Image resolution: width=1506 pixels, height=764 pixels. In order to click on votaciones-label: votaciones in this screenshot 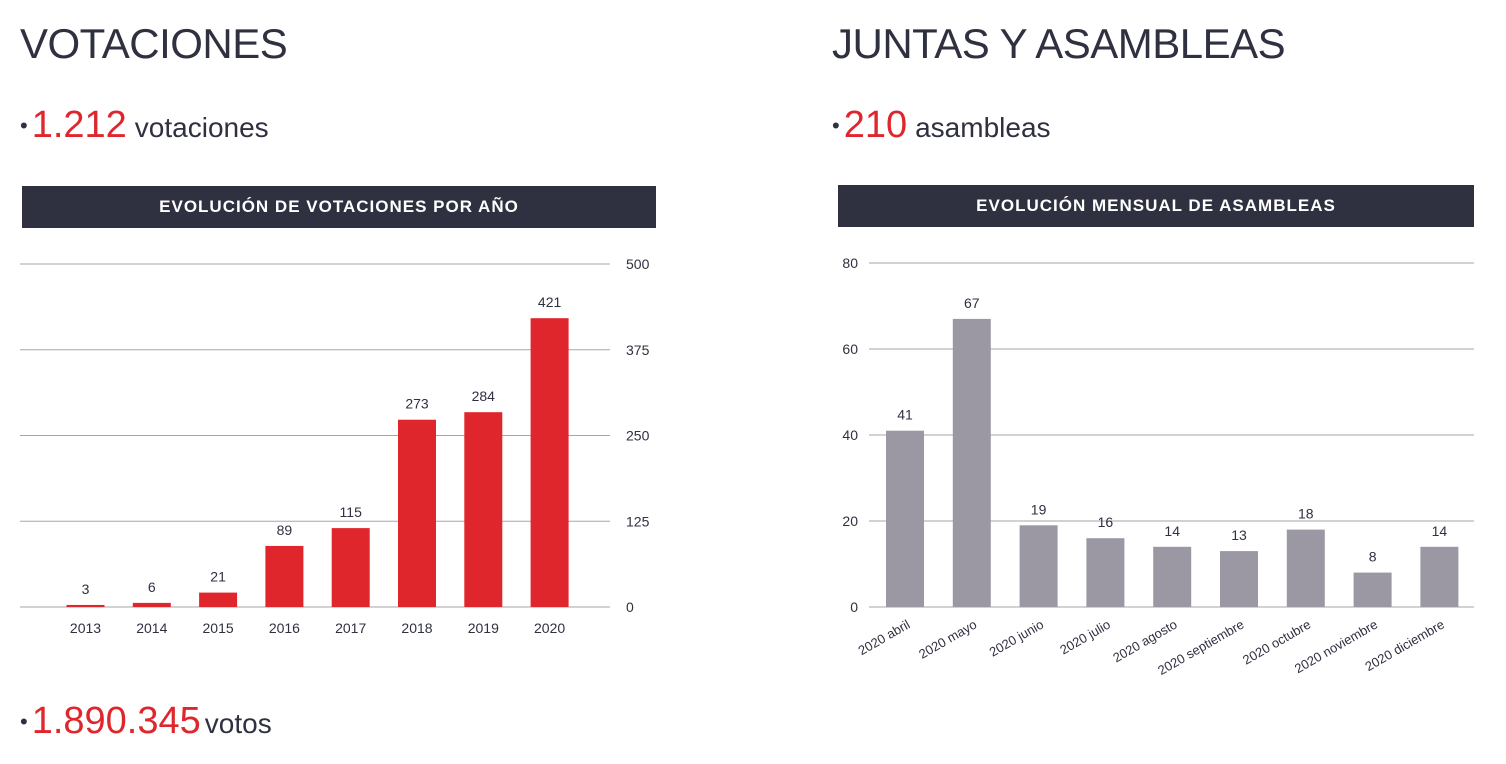, I will do `click(201, 127)`.